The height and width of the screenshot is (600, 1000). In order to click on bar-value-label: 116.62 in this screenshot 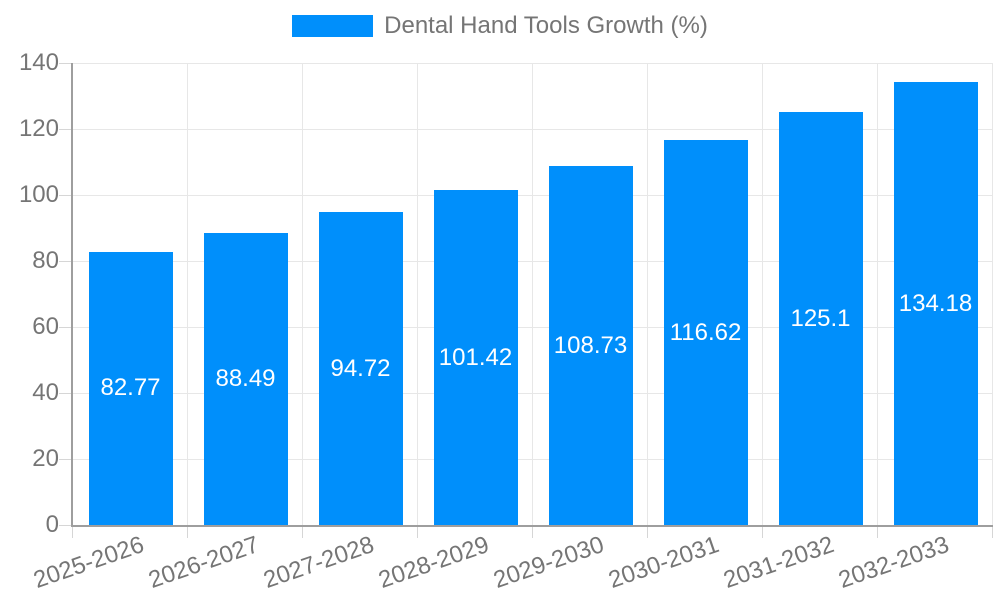, I will do `click(705, 332)`.